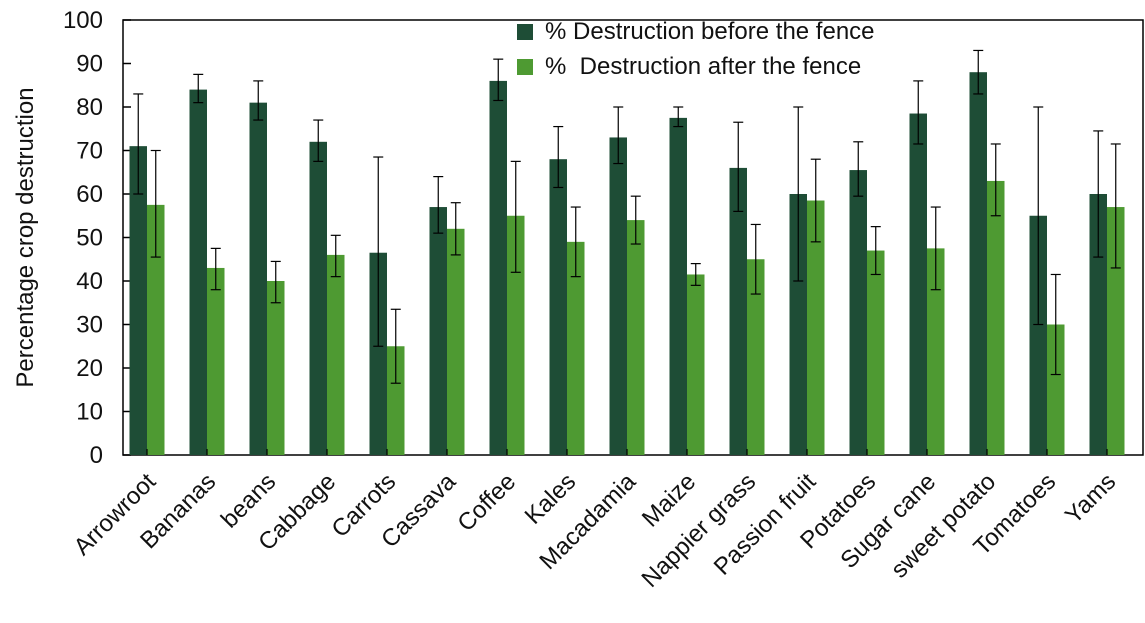 The width and height of the screenshot is (1145, 623). Describe the element at coordinates (525, 67) in the screenshot. I see `legend-swatch-after` at that location.